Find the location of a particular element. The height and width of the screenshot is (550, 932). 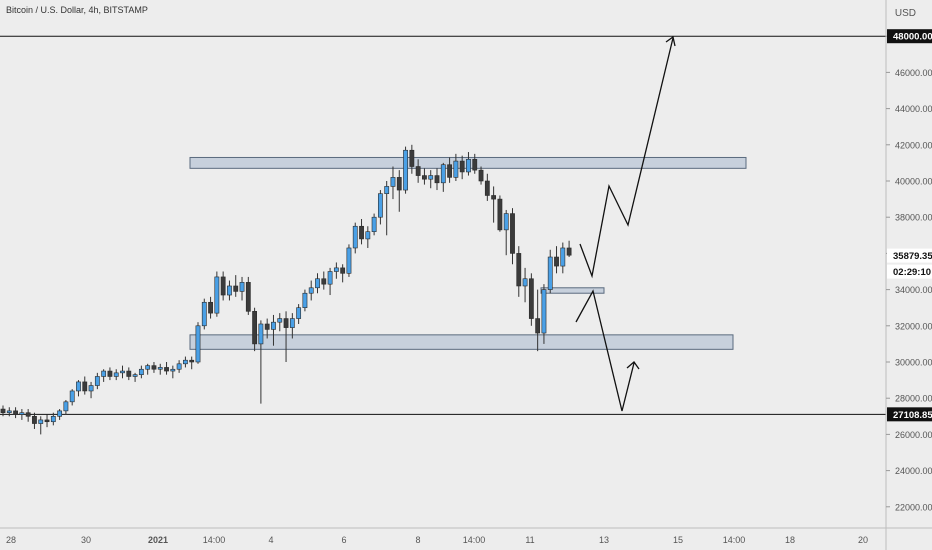

x-tick-label: 28 is located at coordinates (11, 540).